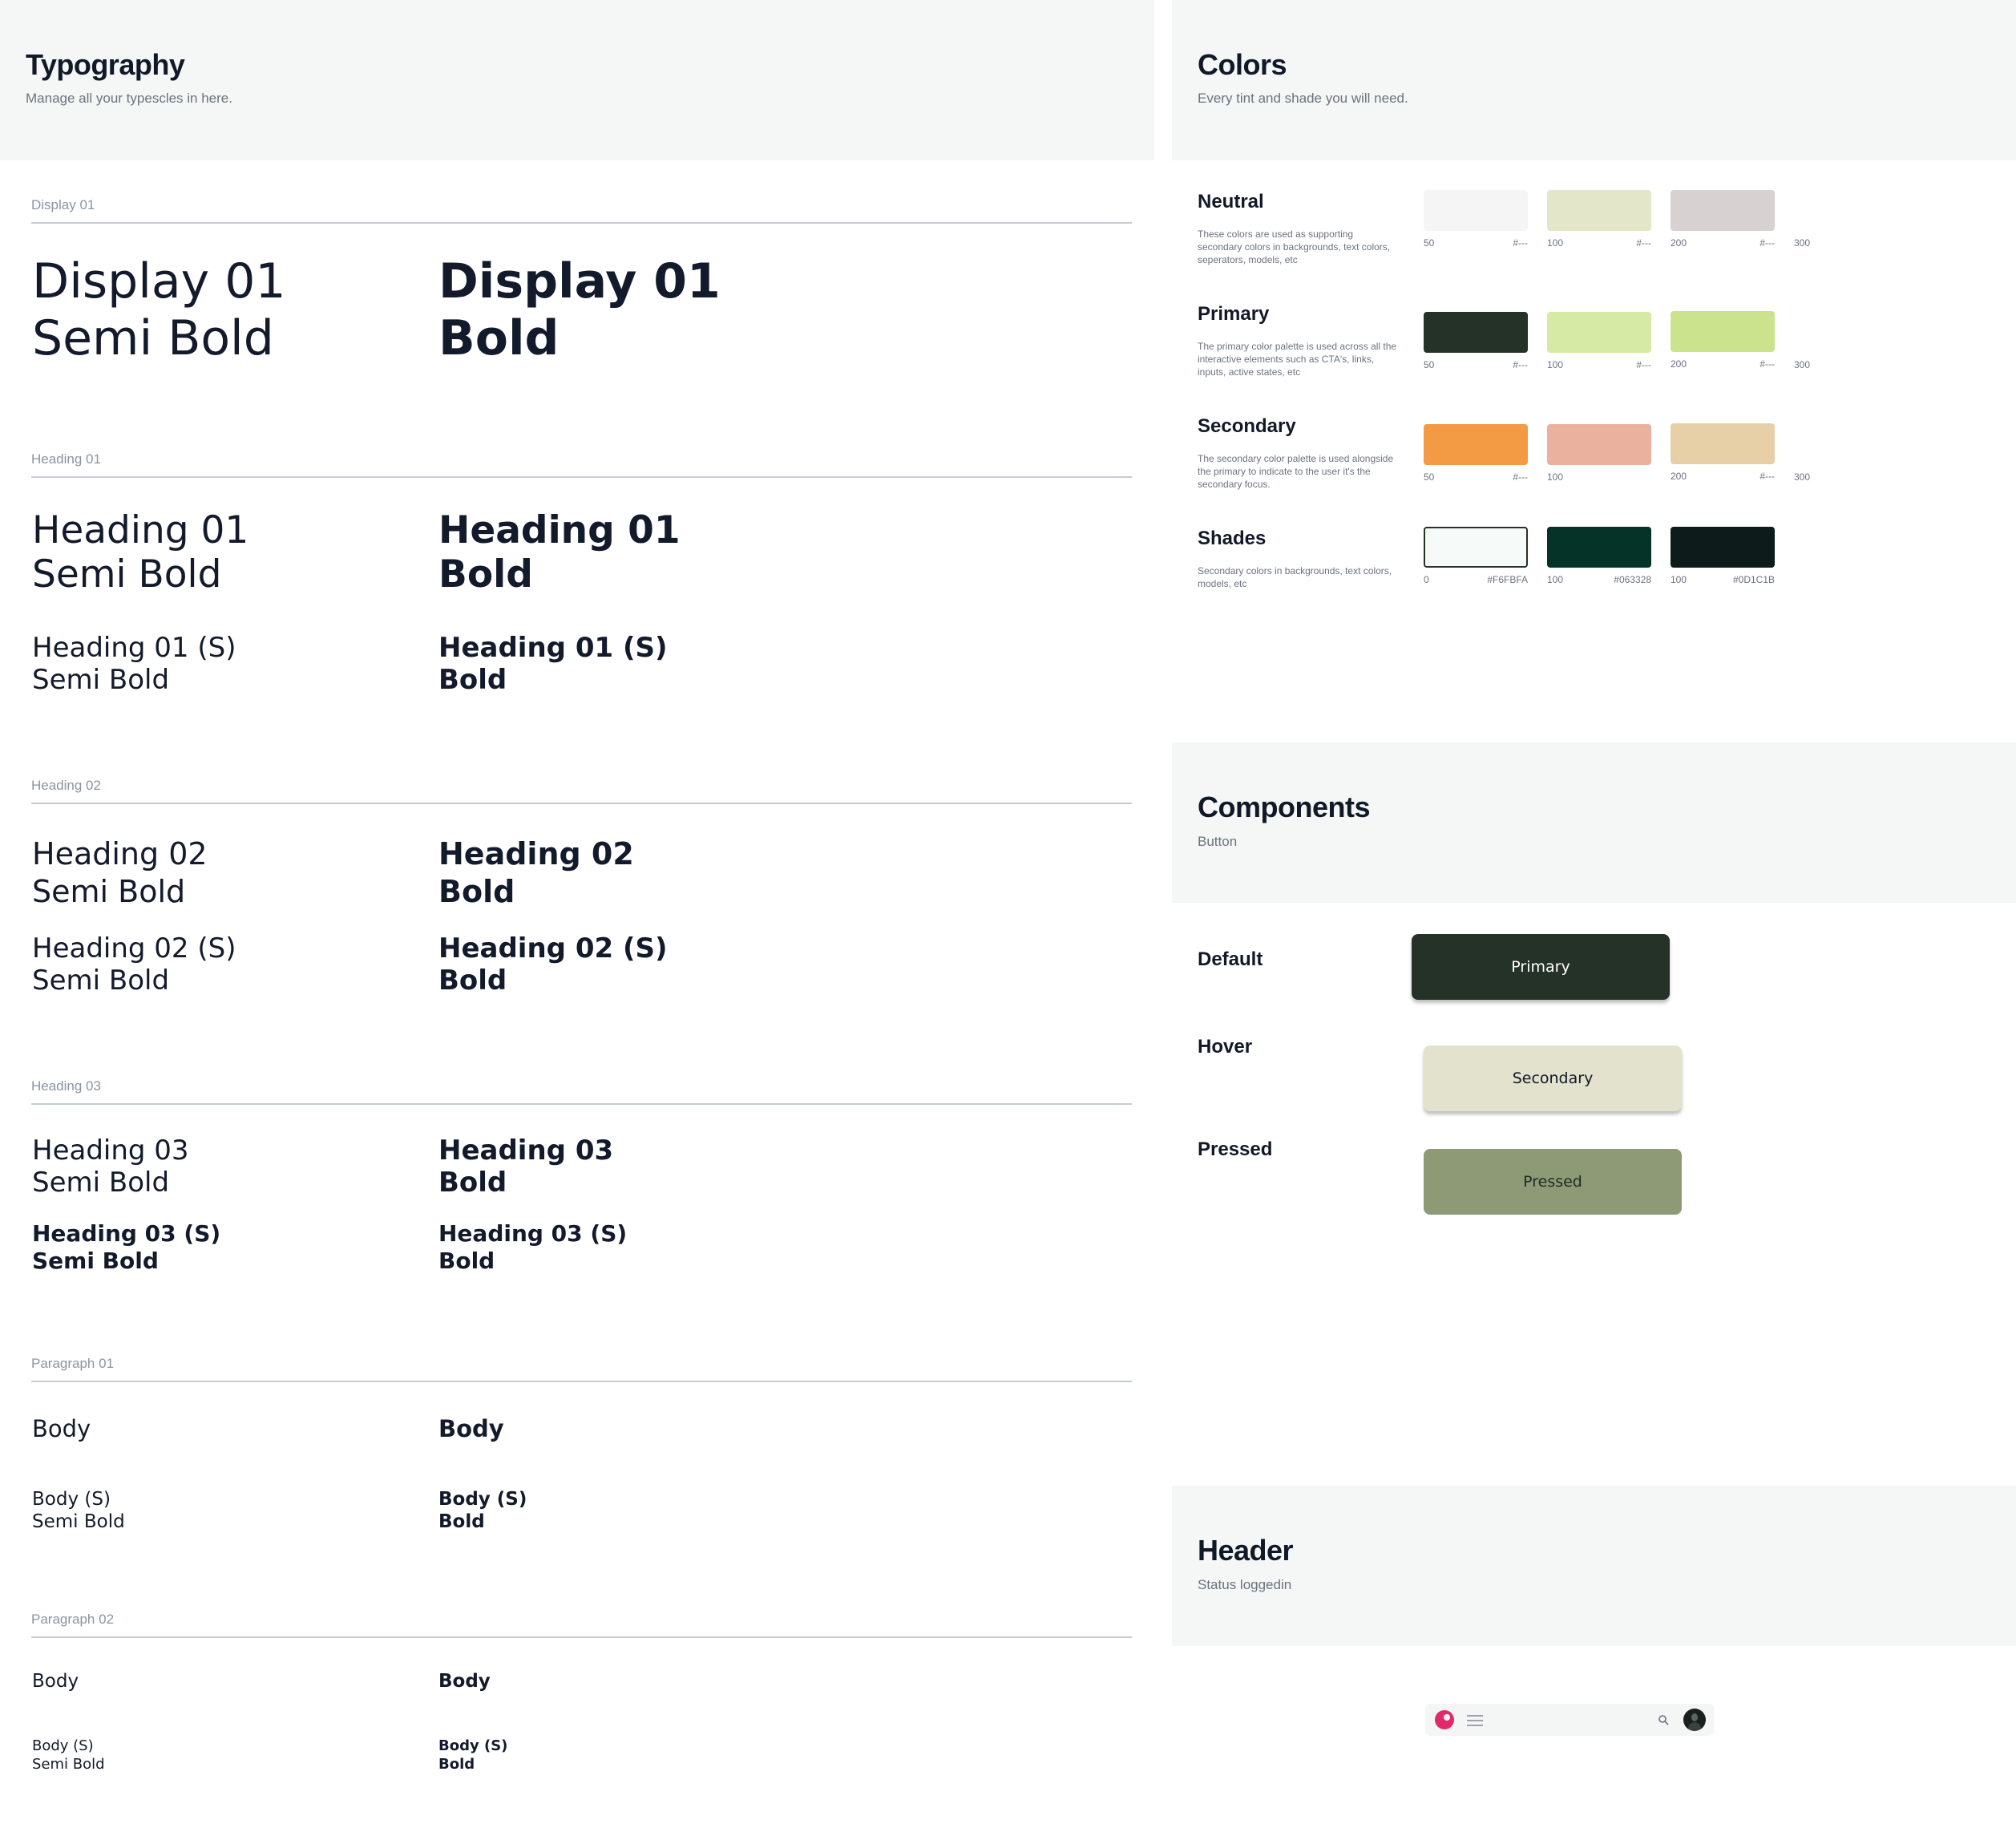  What do you see at coordinates (1426, 579) in the screenshot?
I see `swatch-step: 0` at bounding box center [1426, 579].